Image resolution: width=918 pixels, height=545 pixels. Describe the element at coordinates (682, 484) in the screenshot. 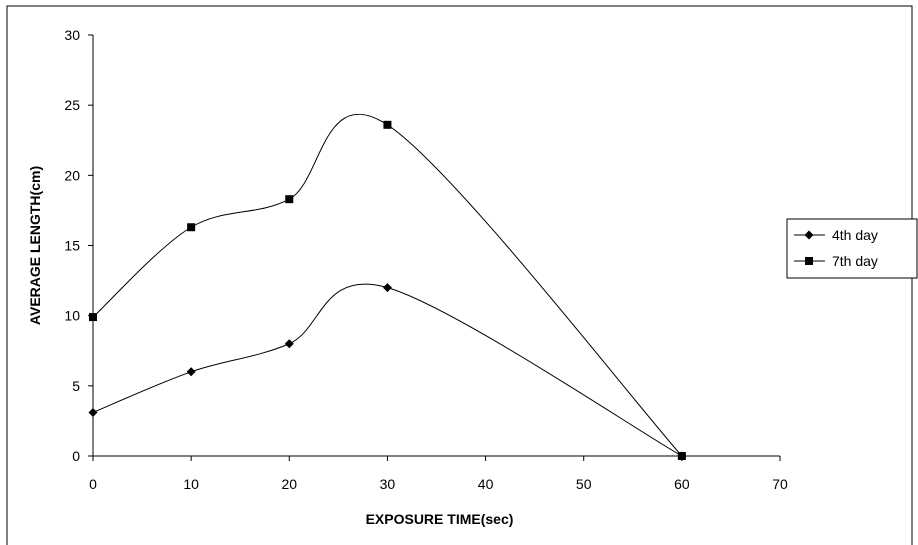

I see `x-tick-label: 60` at that location.